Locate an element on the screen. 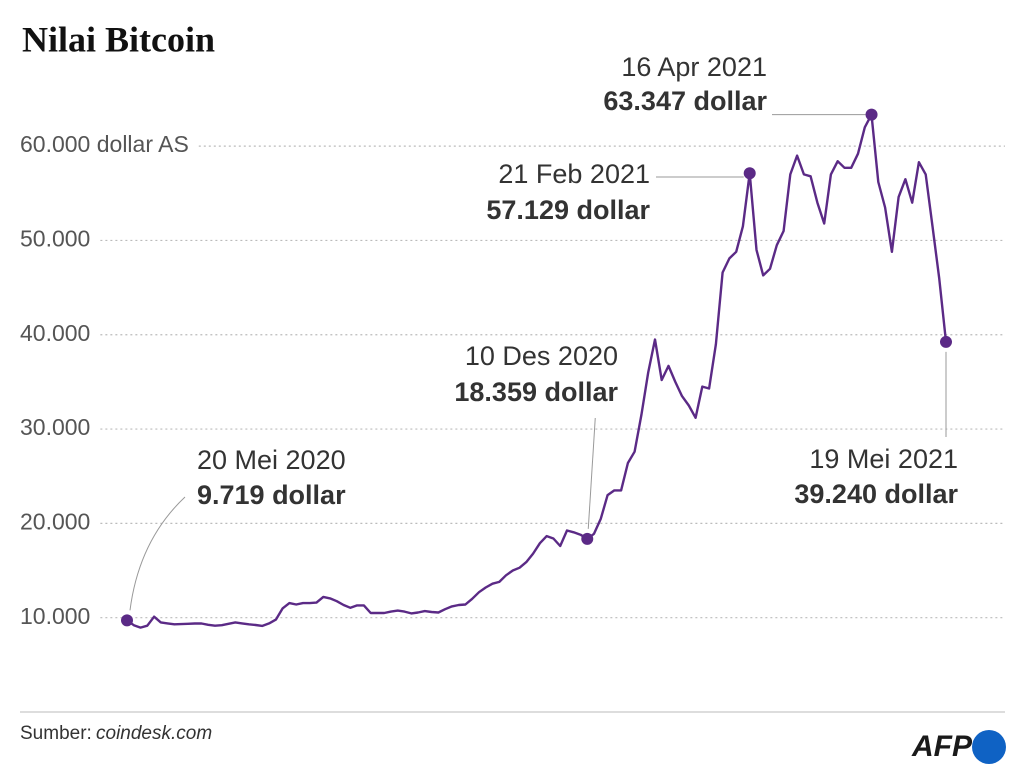 The image size is (1024, 781). y-tick-label: 60.000 dollar AS is located at coordinates (104, 144).